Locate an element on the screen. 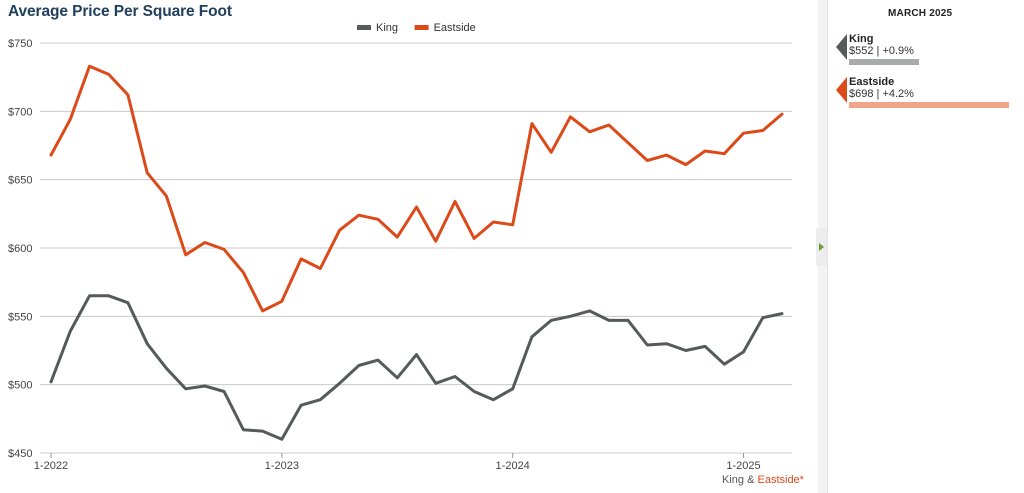  footnote-series-eastside: Eastside* is located at coordinates (780, 480).